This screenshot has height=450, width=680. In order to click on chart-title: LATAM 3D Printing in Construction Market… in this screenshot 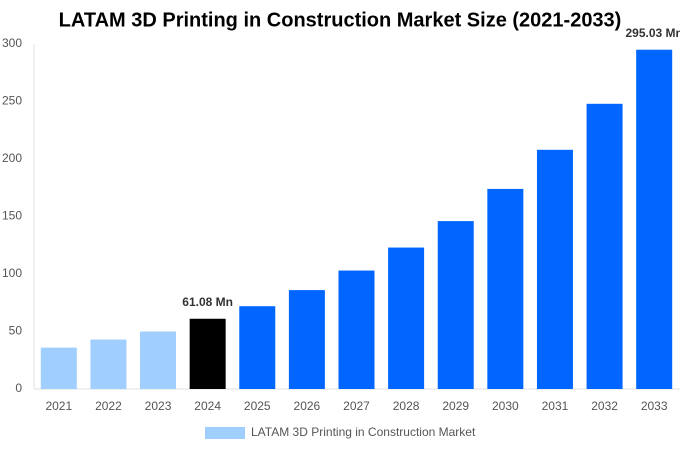, I will do `click(340, 20)`.